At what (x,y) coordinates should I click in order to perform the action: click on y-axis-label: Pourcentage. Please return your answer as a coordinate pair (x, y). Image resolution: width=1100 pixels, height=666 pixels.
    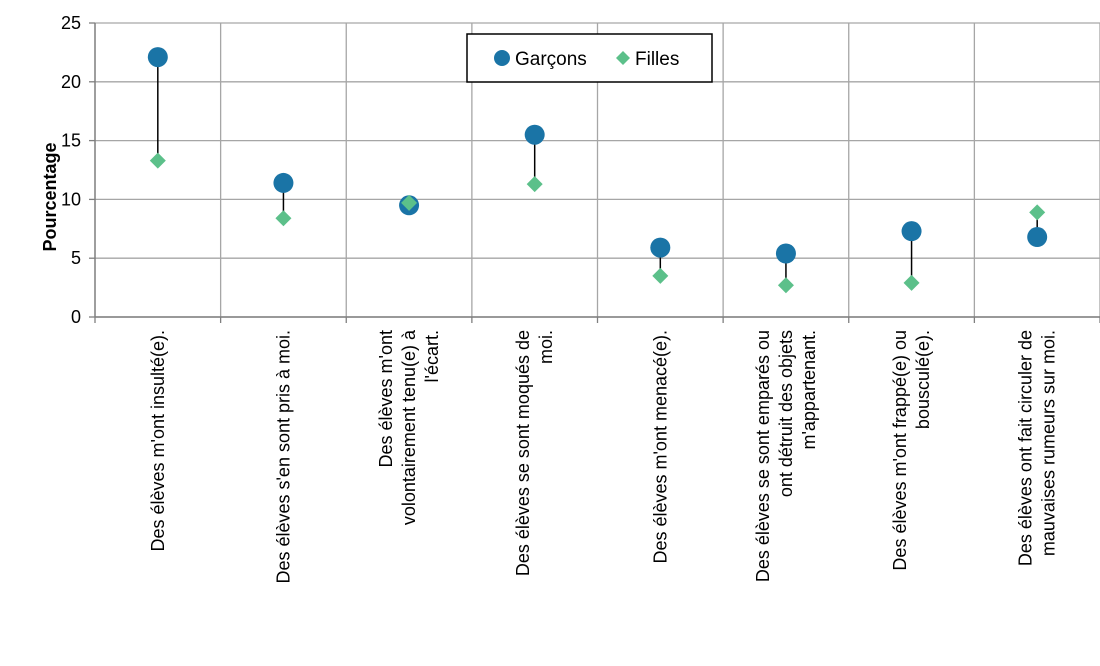
    Looking at the image, I should click on (50, 196).